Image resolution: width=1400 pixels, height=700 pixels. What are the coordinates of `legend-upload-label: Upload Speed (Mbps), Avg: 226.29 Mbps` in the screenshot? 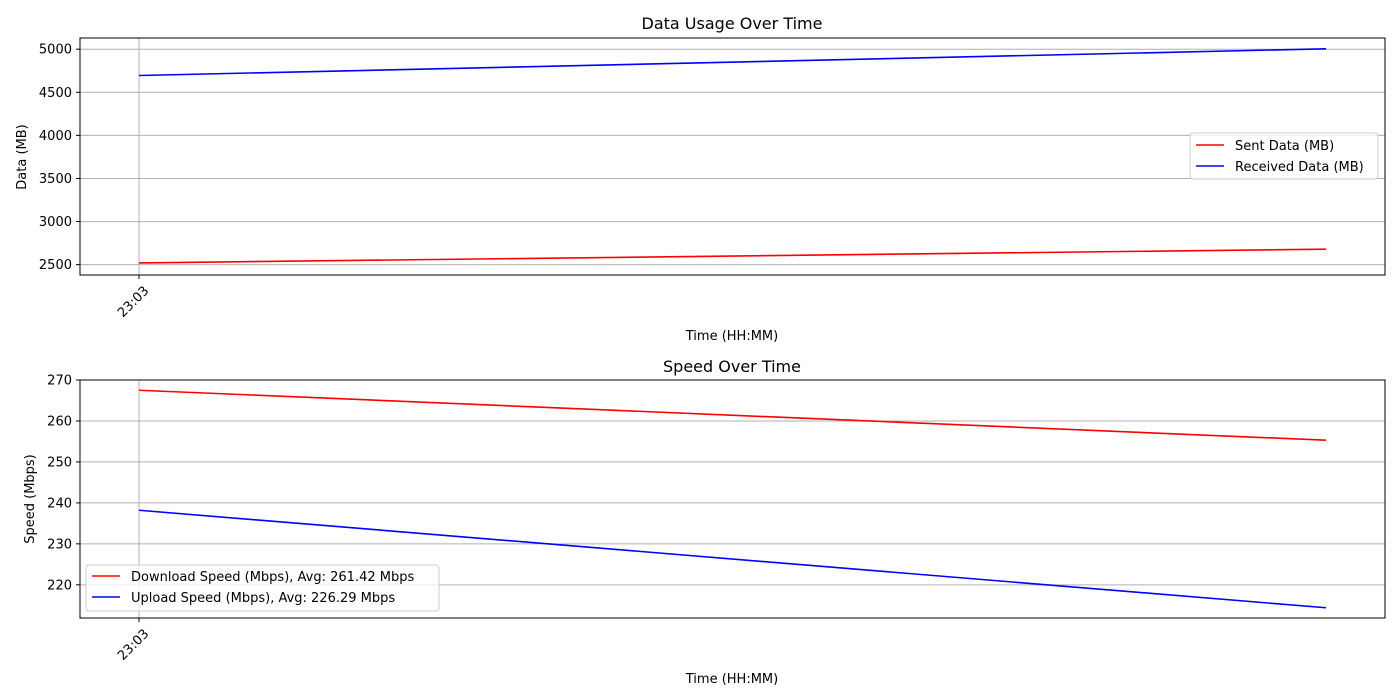 It's located at (263, 598).